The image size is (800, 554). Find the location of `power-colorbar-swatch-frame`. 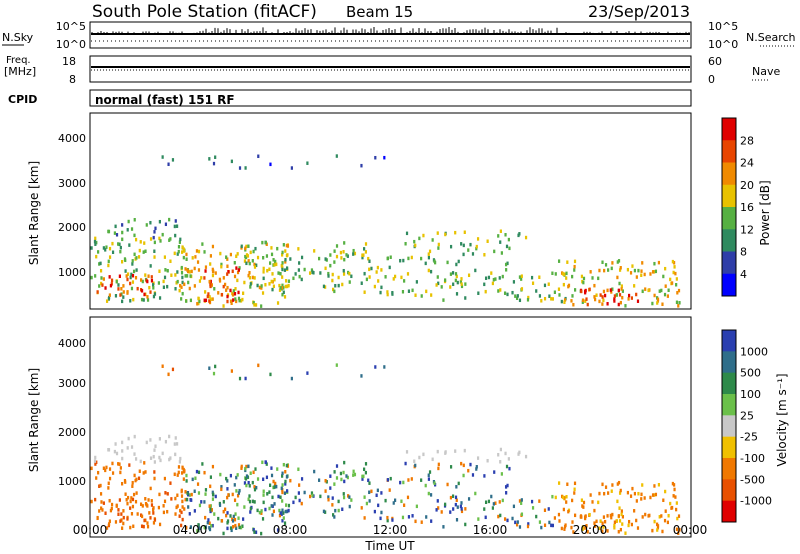

power-colorbar-swatch-frame is located at coordinates (729, 207).